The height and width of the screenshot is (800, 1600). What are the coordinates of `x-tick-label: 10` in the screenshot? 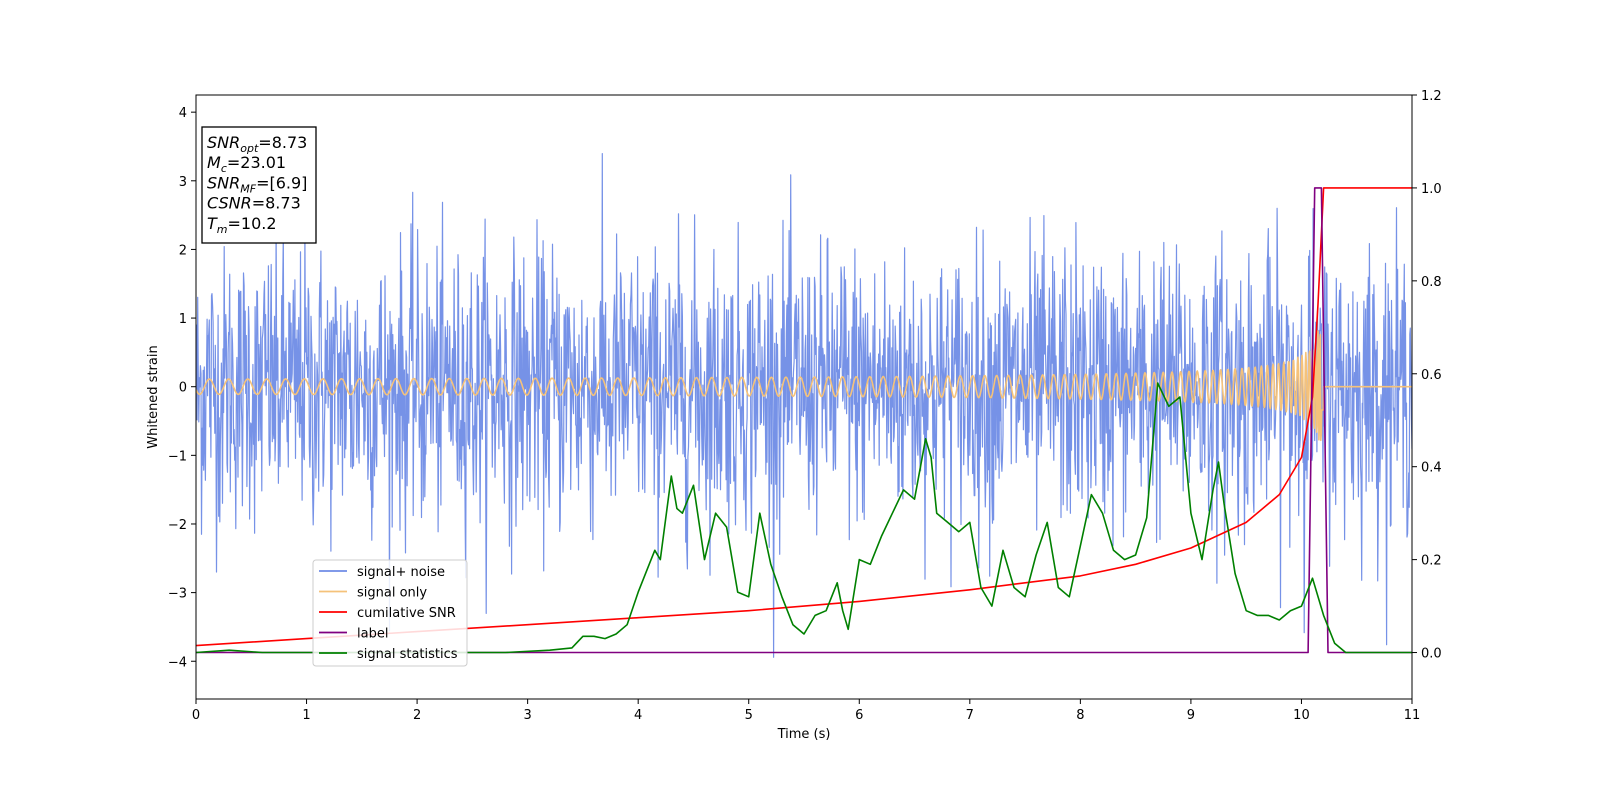 It's located at (1301, 715).